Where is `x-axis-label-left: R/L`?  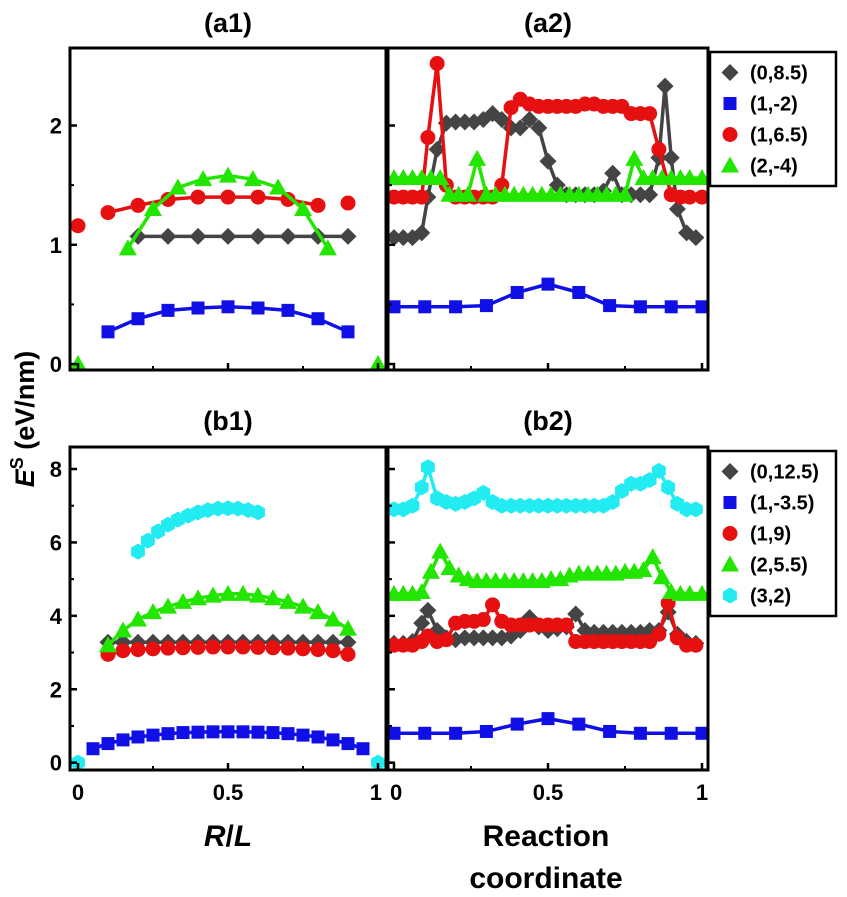 x-axis-label-left: R/L is located at coordinates (228, 836).